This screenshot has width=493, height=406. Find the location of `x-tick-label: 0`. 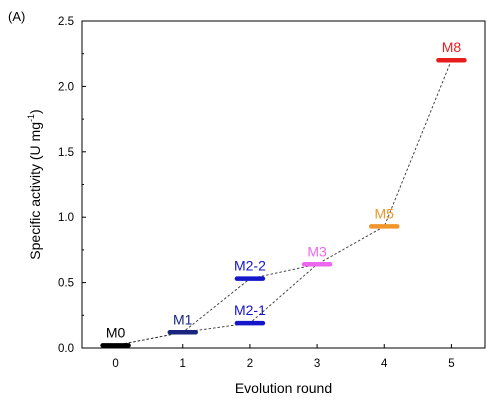

x-tick-label: 0 is located at coordinates (115, 364).